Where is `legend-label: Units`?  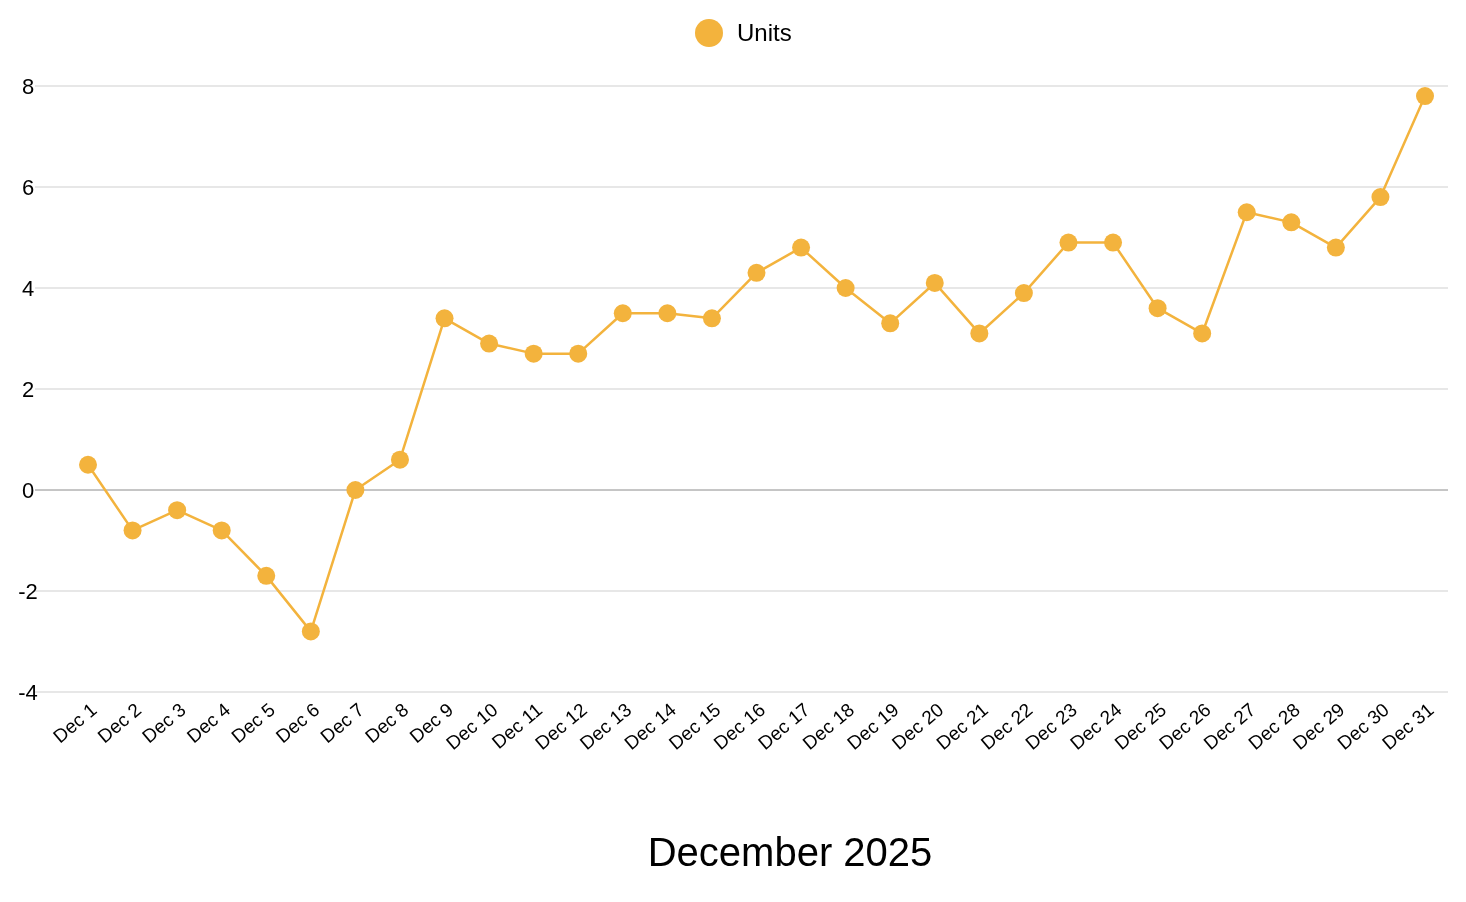
legend-label: Units is located at coordinates (764, 33).